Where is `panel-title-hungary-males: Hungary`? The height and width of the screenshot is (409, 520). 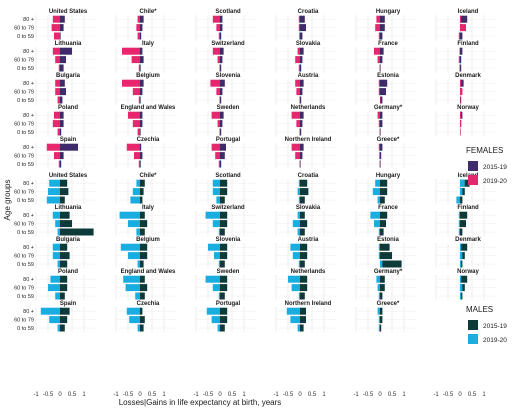 panel-title-hungary-males: Hungary is located at coordinates (388, 176).